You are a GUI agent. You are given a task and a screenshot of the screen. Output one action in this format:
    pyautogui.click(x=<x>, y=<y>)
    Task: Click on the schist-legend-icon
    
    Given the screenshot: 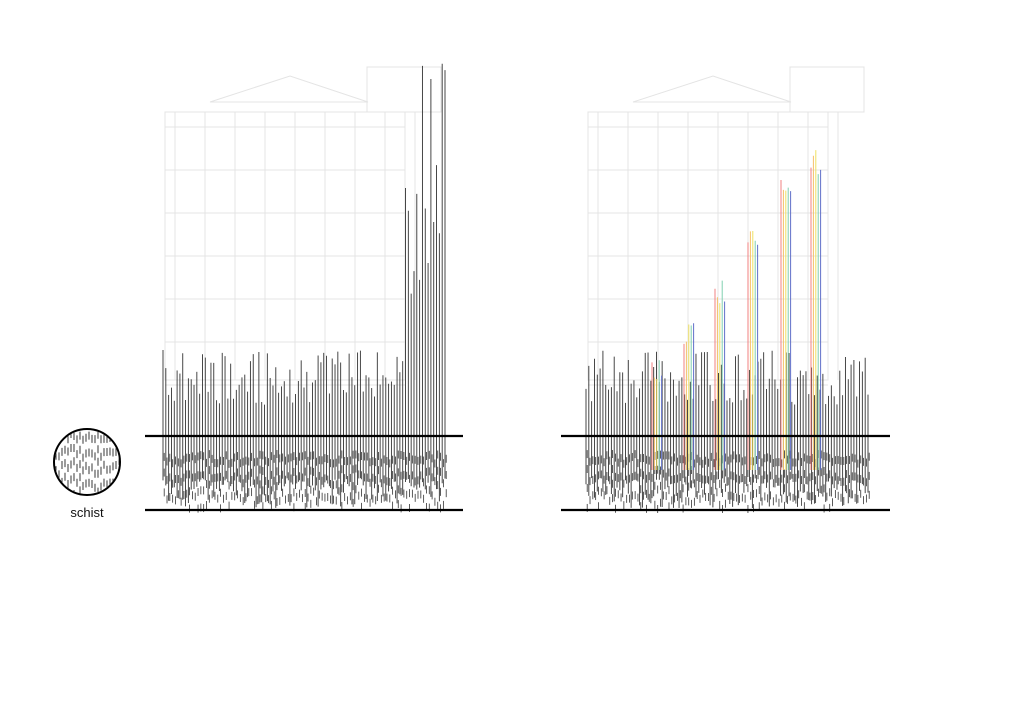 What is the action you would take?
    pyautogui.click(x=87, y=462)
    